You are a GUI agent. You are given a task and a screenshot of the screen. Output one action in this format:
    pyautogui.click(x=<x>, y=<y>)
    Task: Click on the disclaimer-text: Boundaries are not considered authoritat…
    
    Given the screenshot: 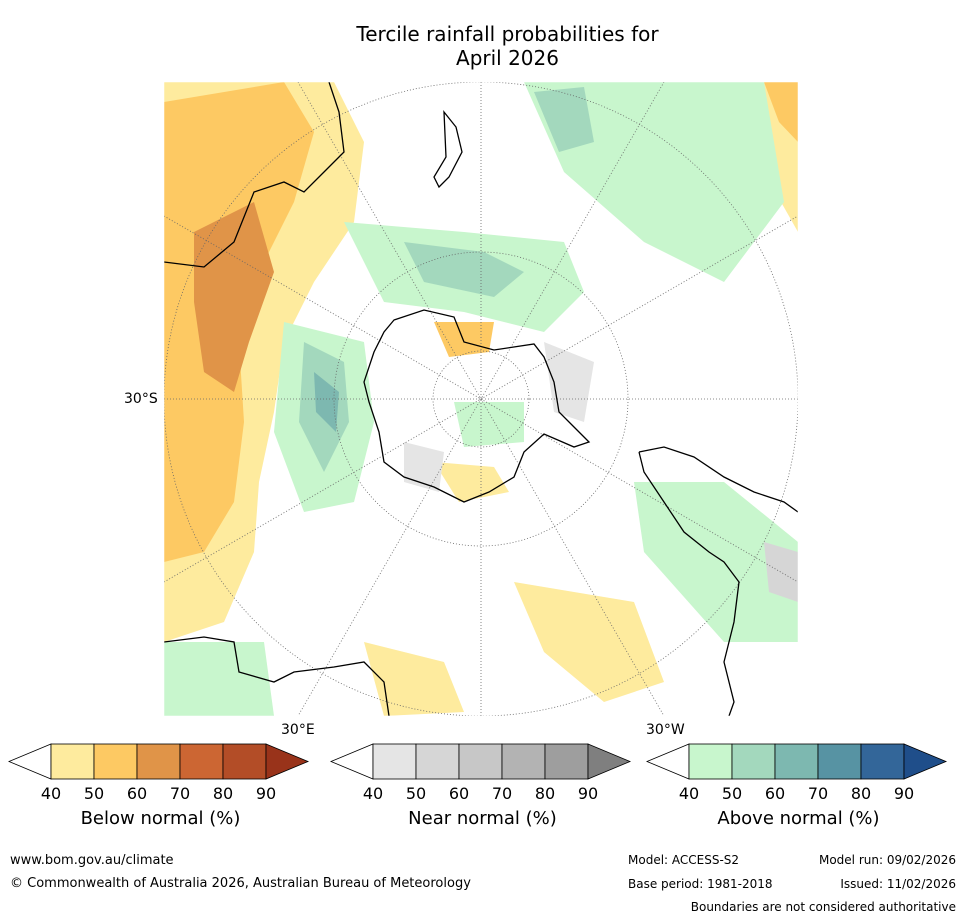 What is the action you would take?
    pyautogui.click(x=823, y=907)
    